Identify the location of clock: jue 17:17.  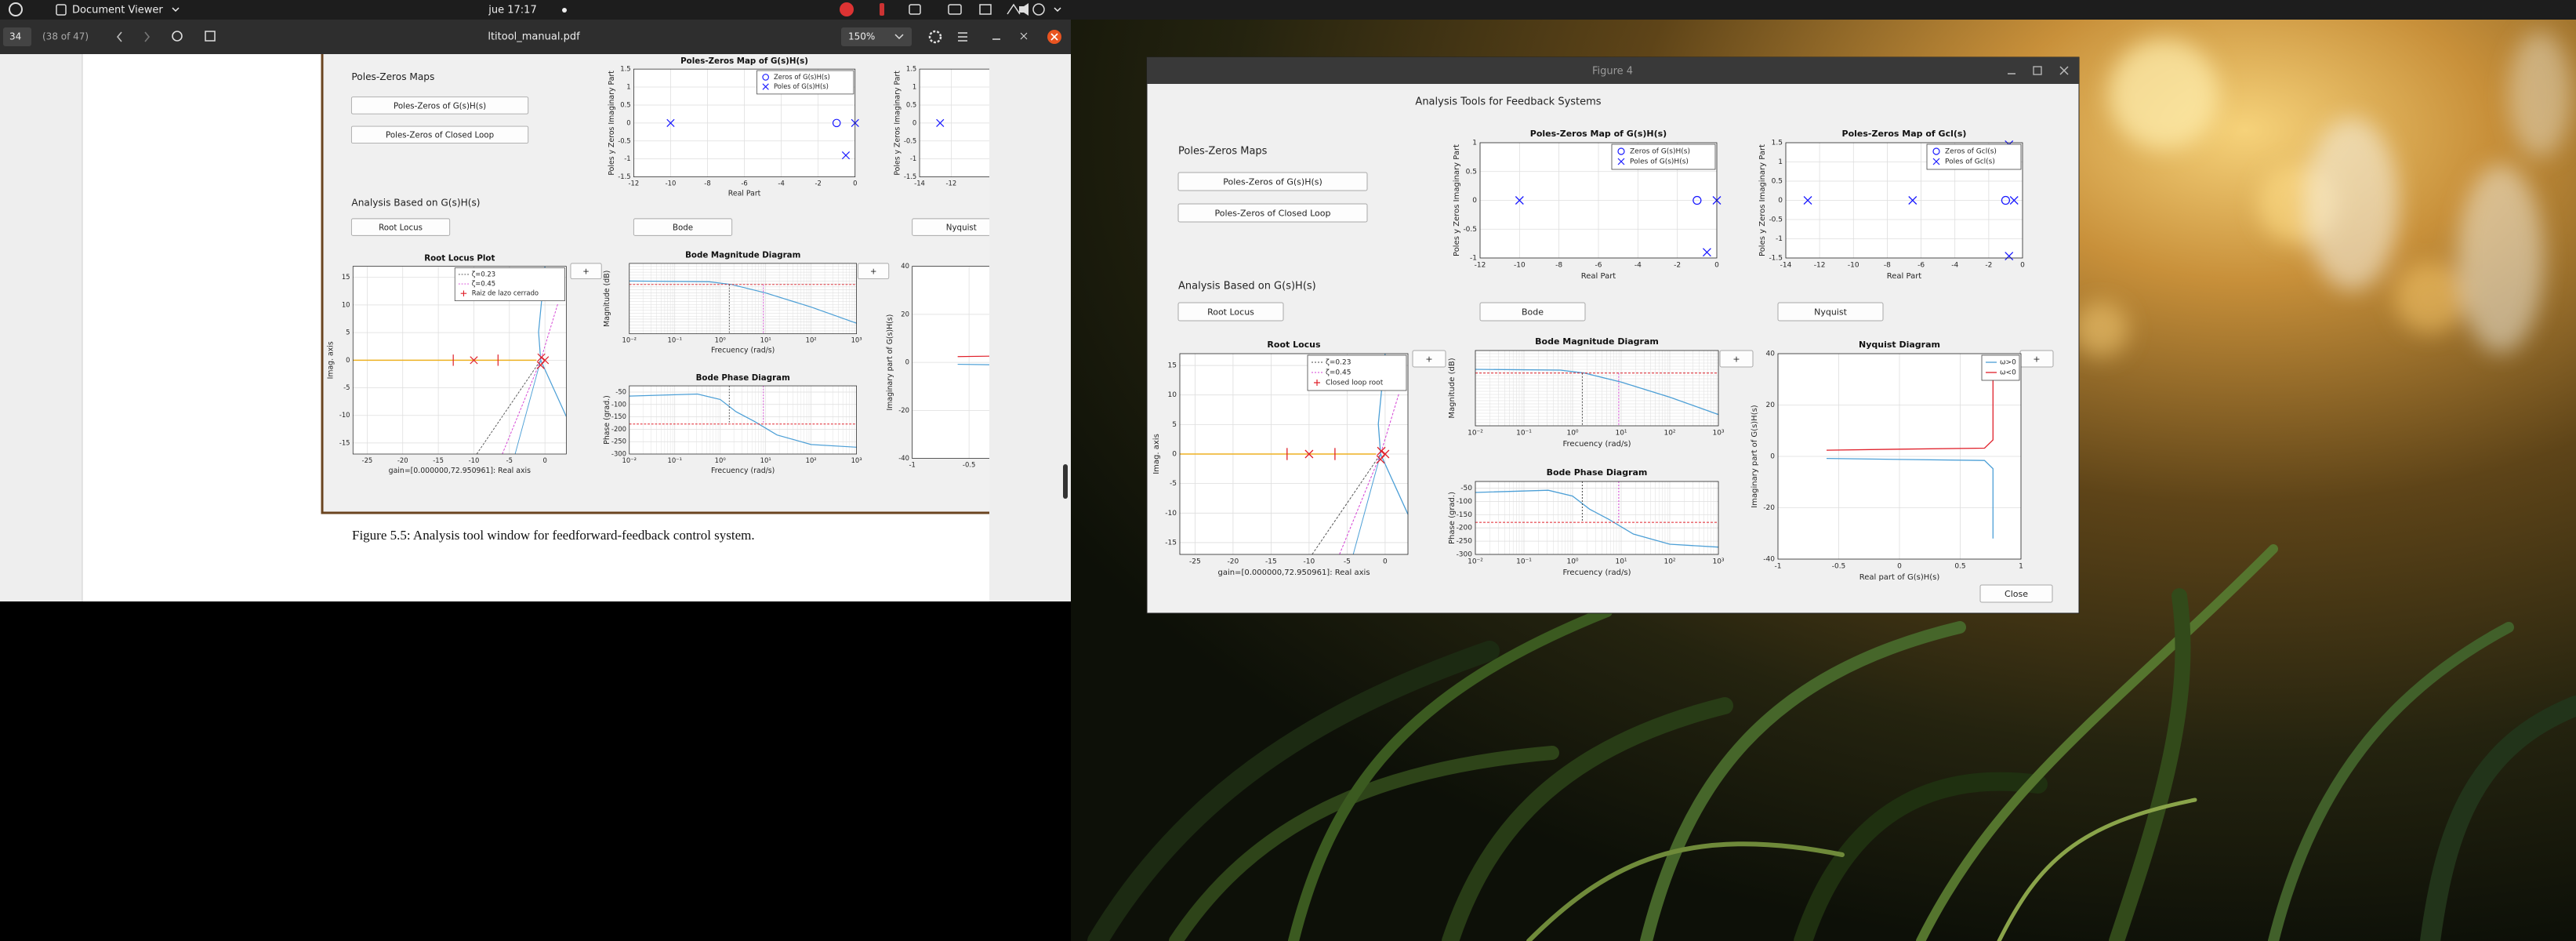
(512, 10).